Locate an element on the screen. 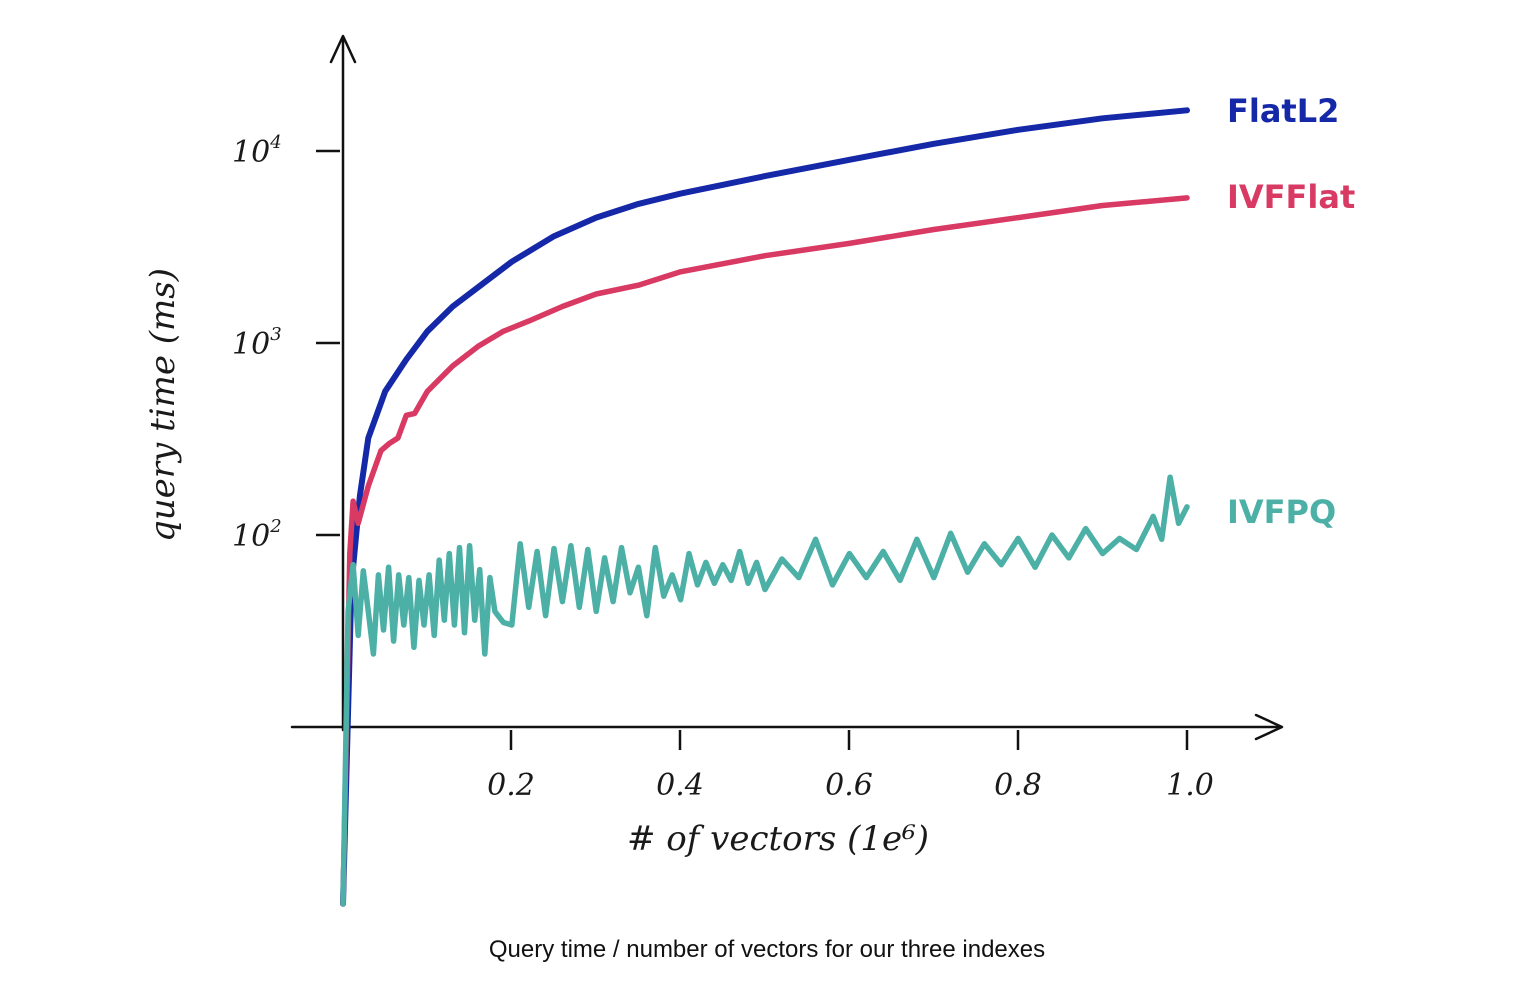 Image resolution: width=1534 pixels, height=982 pixels. x-tick-label: 0.2 is located at coordinates (511, 785).